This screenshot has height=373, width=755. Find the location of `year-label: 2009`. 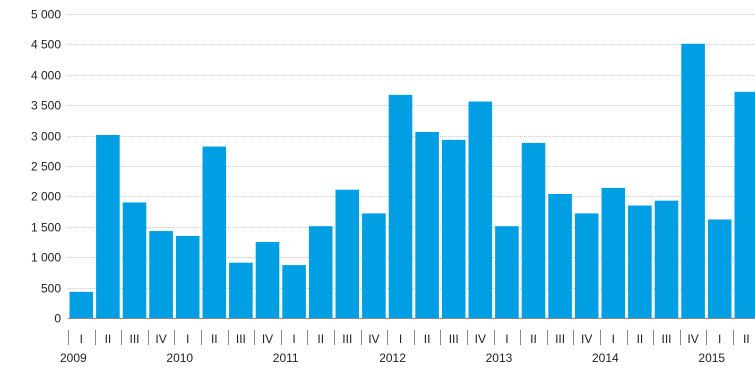

year-label: 2009 is located at coordinates (73, 358).